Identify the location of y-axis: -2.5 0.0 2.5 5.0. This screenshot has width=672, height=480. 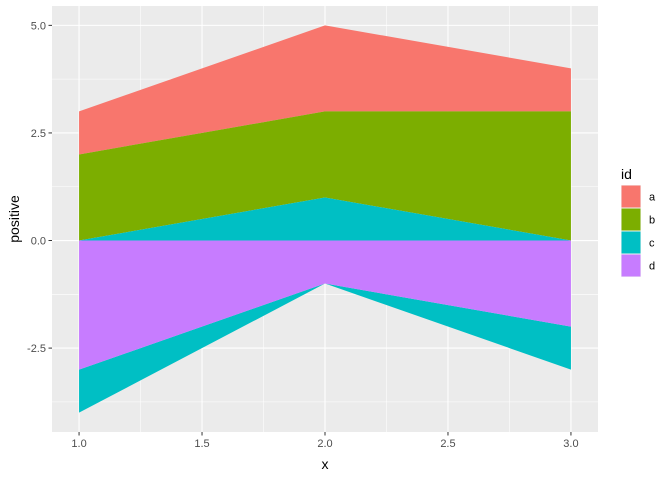
(39, 187).